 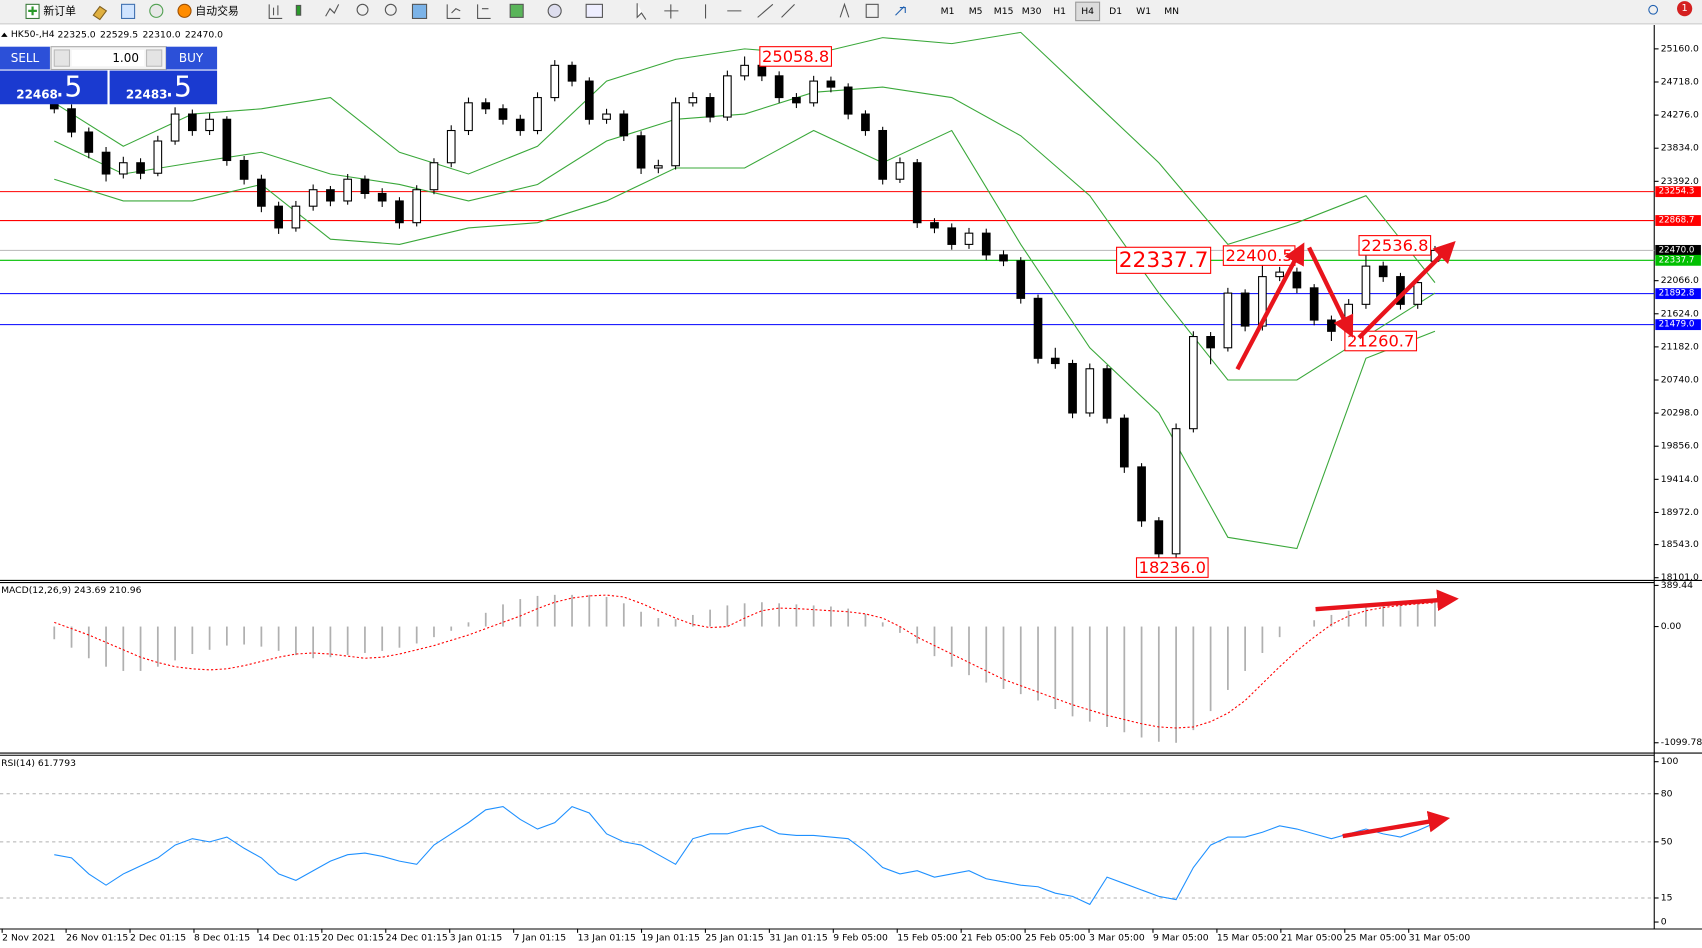 I want to click on price-level-label: 21892.8, so click(x=1677, y=294).